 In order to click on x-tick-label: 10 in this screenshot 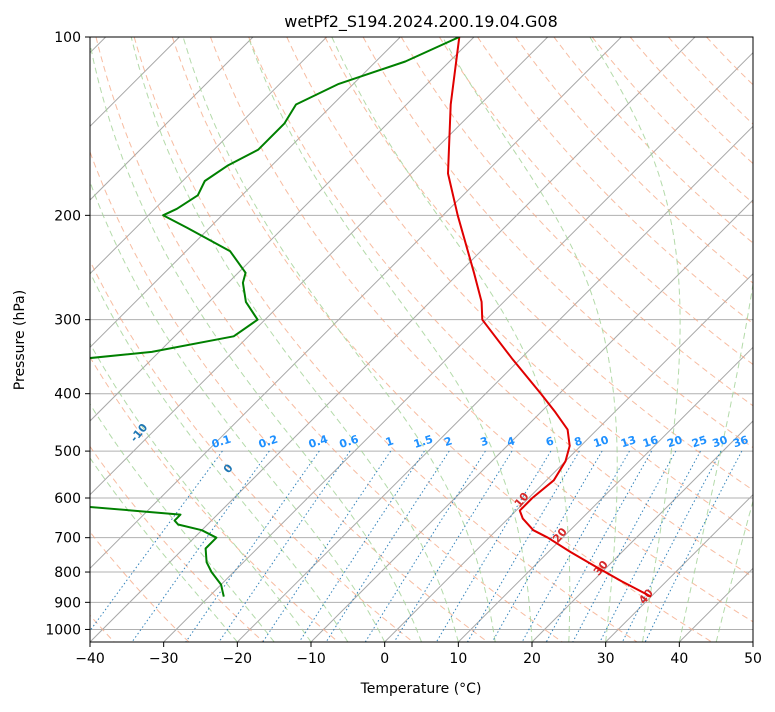, I will do `click(458, 659)`.